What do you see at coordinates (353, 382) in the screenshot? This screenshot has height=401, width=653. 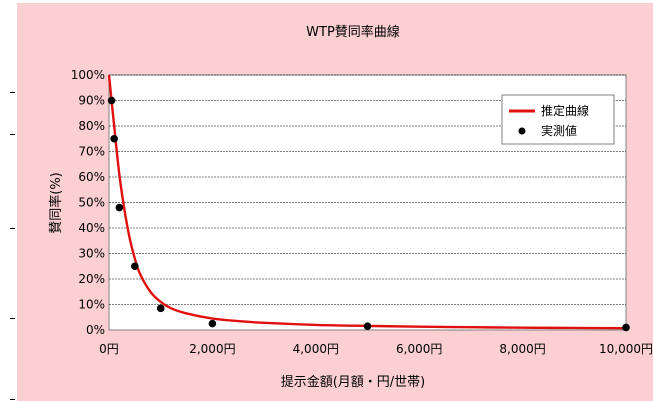 I see `x-axis-title: 提示金額(月額・円/世帯)` at bounding box center [353, 382].